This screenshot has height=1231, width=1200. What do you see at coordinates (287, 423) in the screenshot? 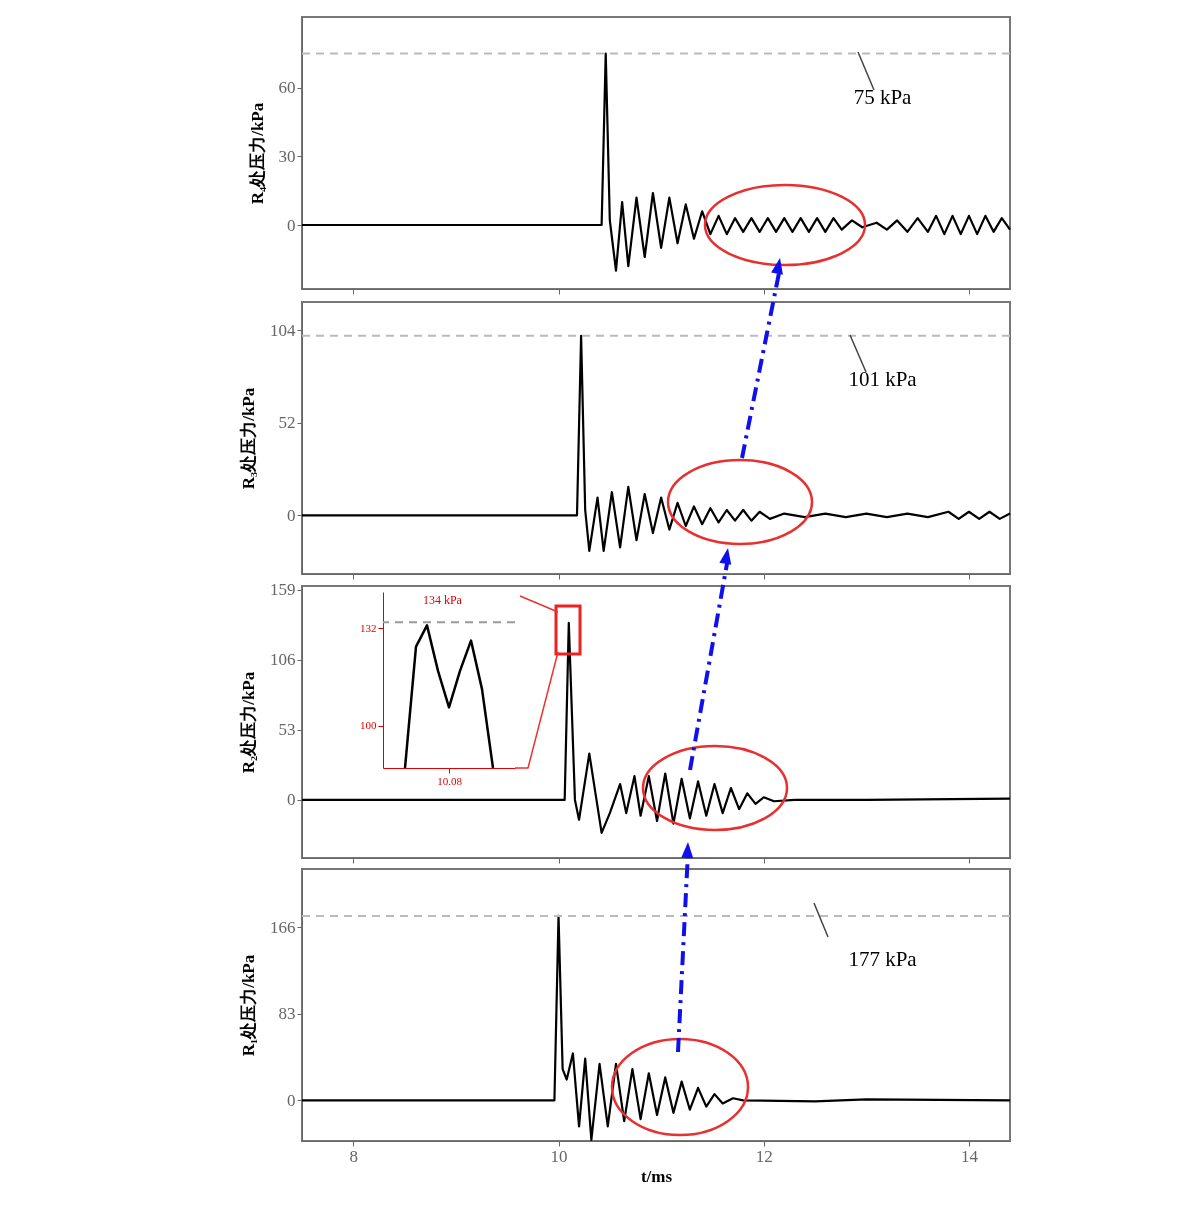
I see `y-tick-label: 52` at bounding box center [287, 423].